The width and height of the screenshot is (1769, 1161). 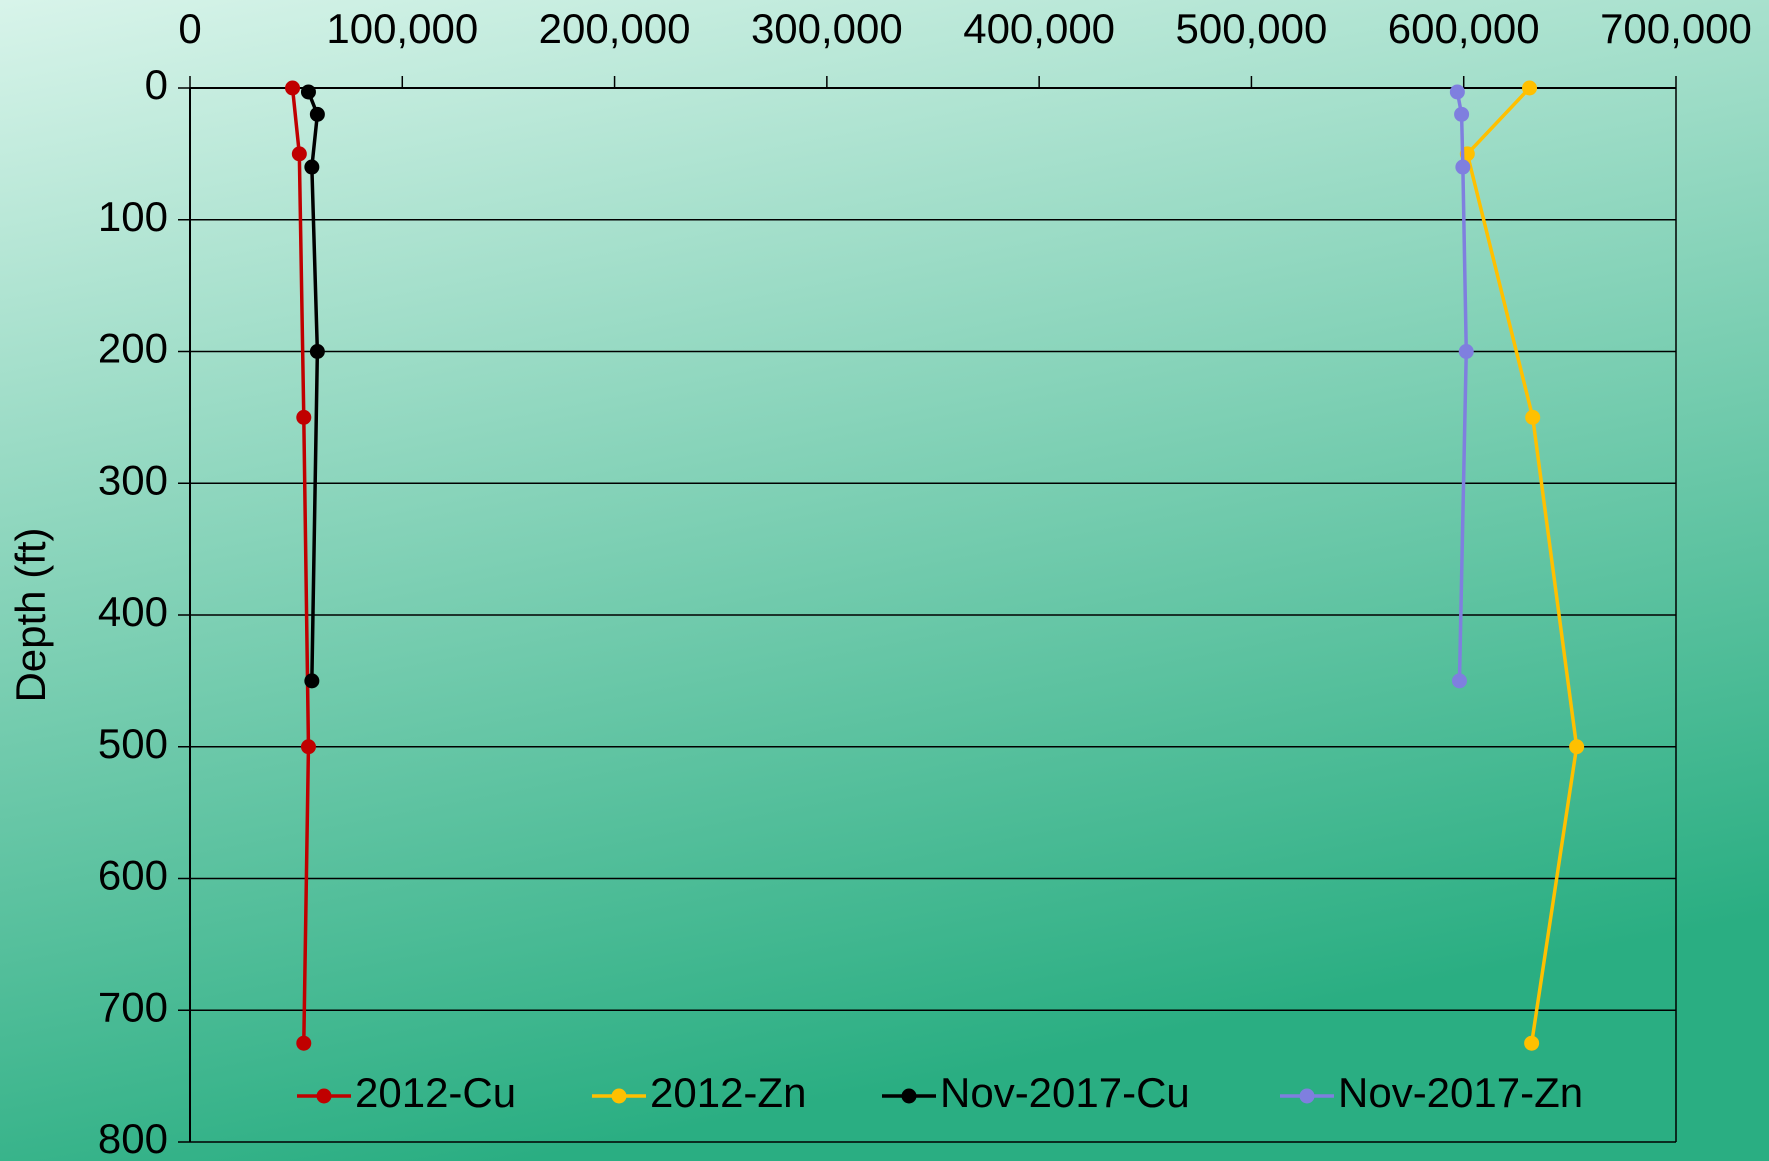 I want to click on x-tick-label: 500,000, so click(x=1252, y=28).